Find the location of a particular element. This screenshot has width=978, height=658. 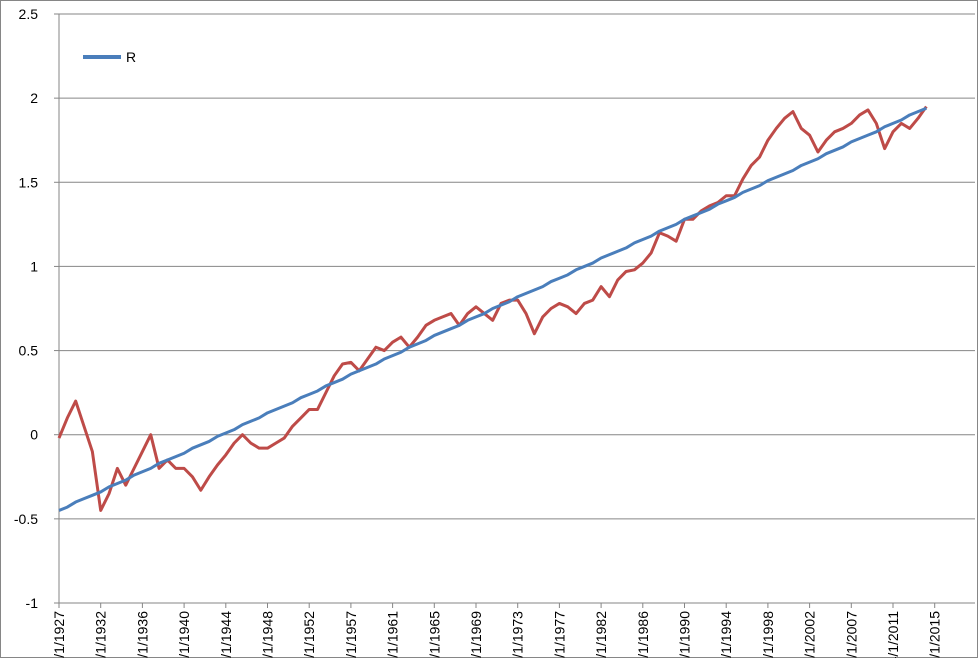

x-tick-label: 10/1/1973 is located at coordinates (518, 634).